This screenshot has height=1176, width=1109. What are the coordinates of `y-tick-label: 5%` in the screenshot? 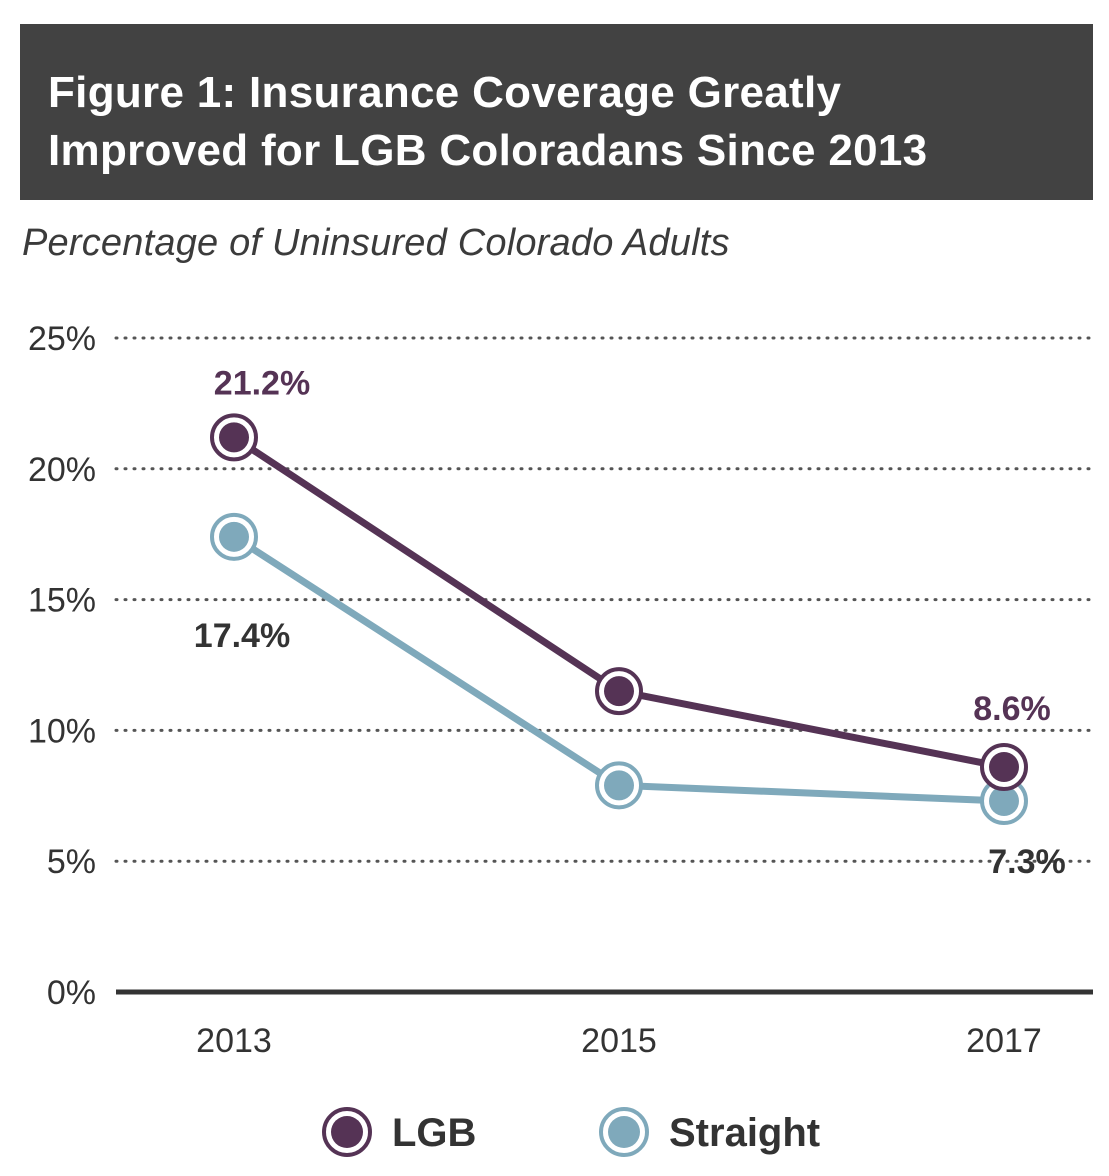 It's located at (71, 862).